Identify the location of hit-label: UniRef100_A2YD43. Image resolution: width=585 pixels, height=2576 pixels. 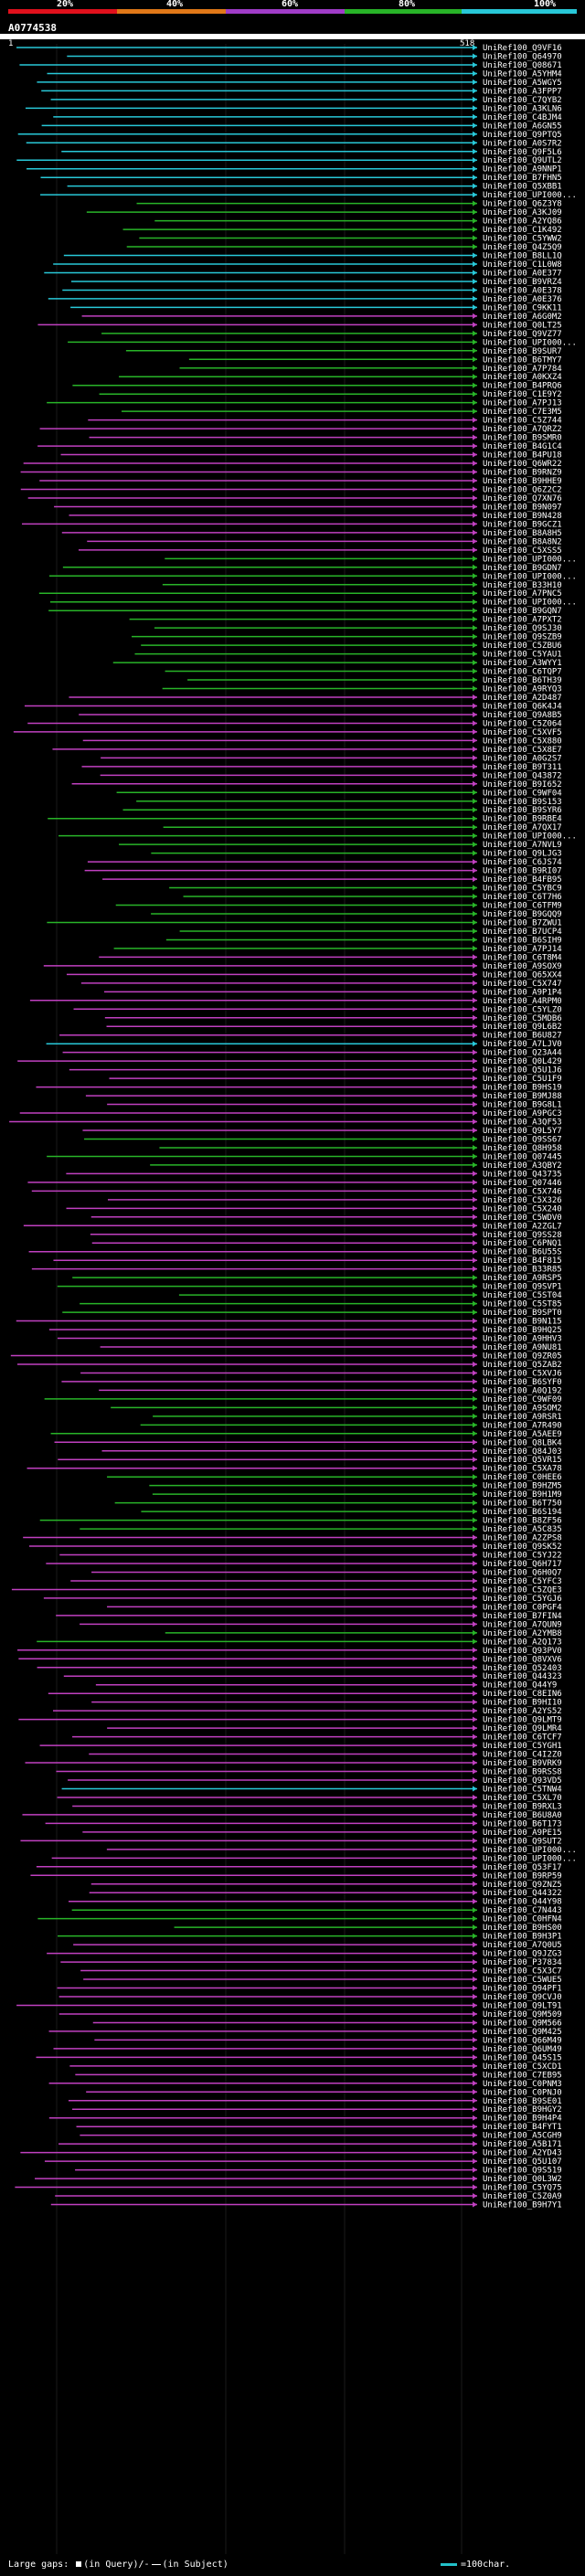
(522, 2153).